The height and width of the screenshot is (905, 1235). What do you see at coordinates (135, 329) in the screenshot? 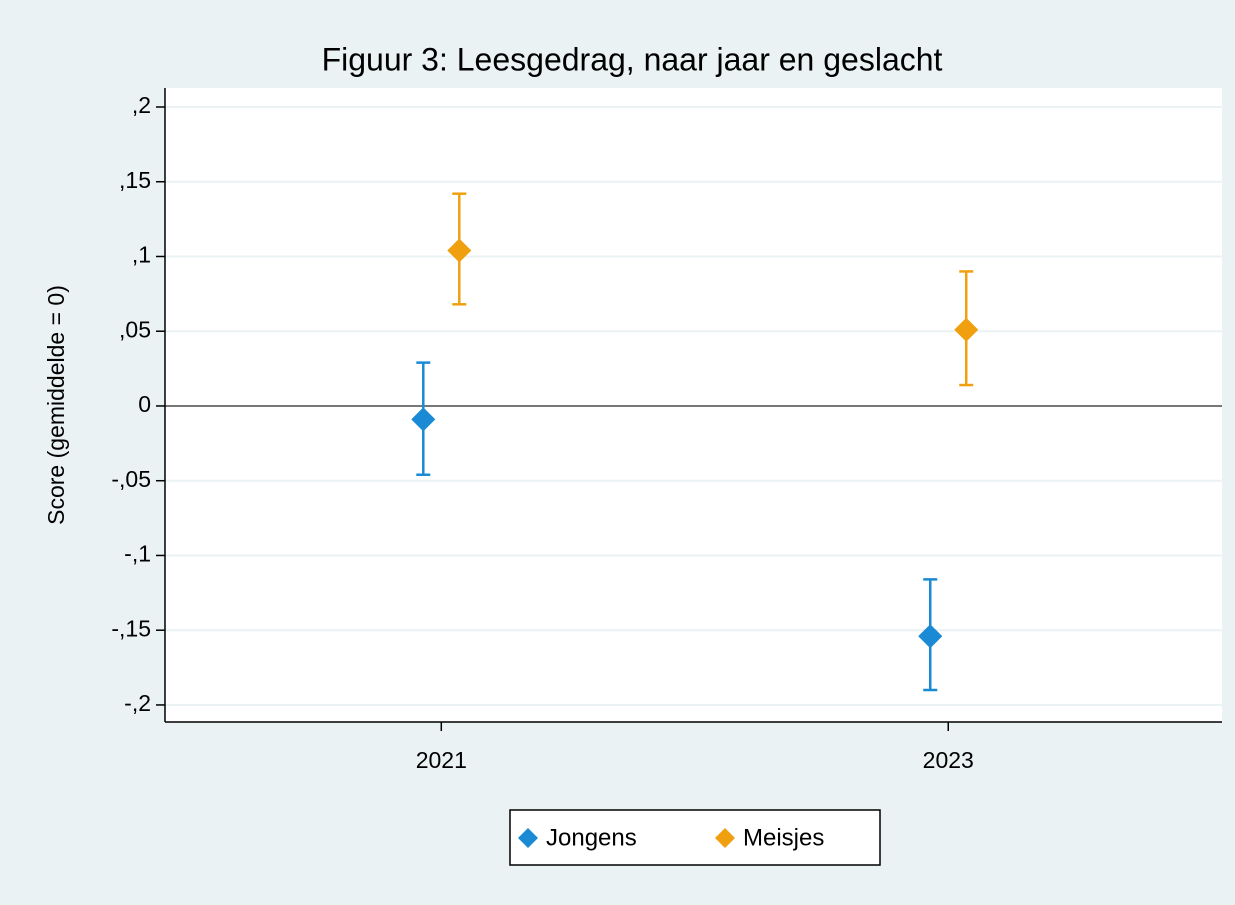
I see `y-tick-label: ,05` at bounding box center [135, 329].